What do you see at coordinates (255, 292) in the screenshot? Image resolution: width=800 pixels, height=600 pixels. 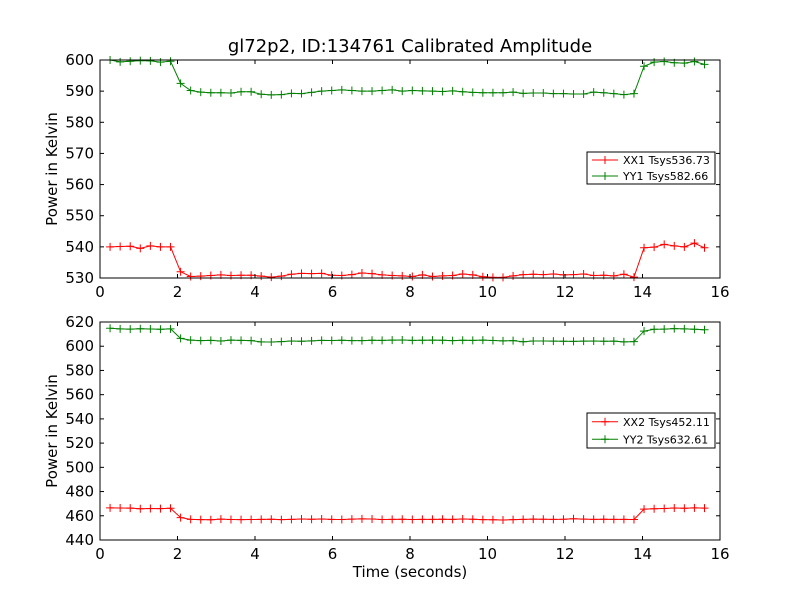 I see `x-tick-label: 4` at bounding box center [255, 292].